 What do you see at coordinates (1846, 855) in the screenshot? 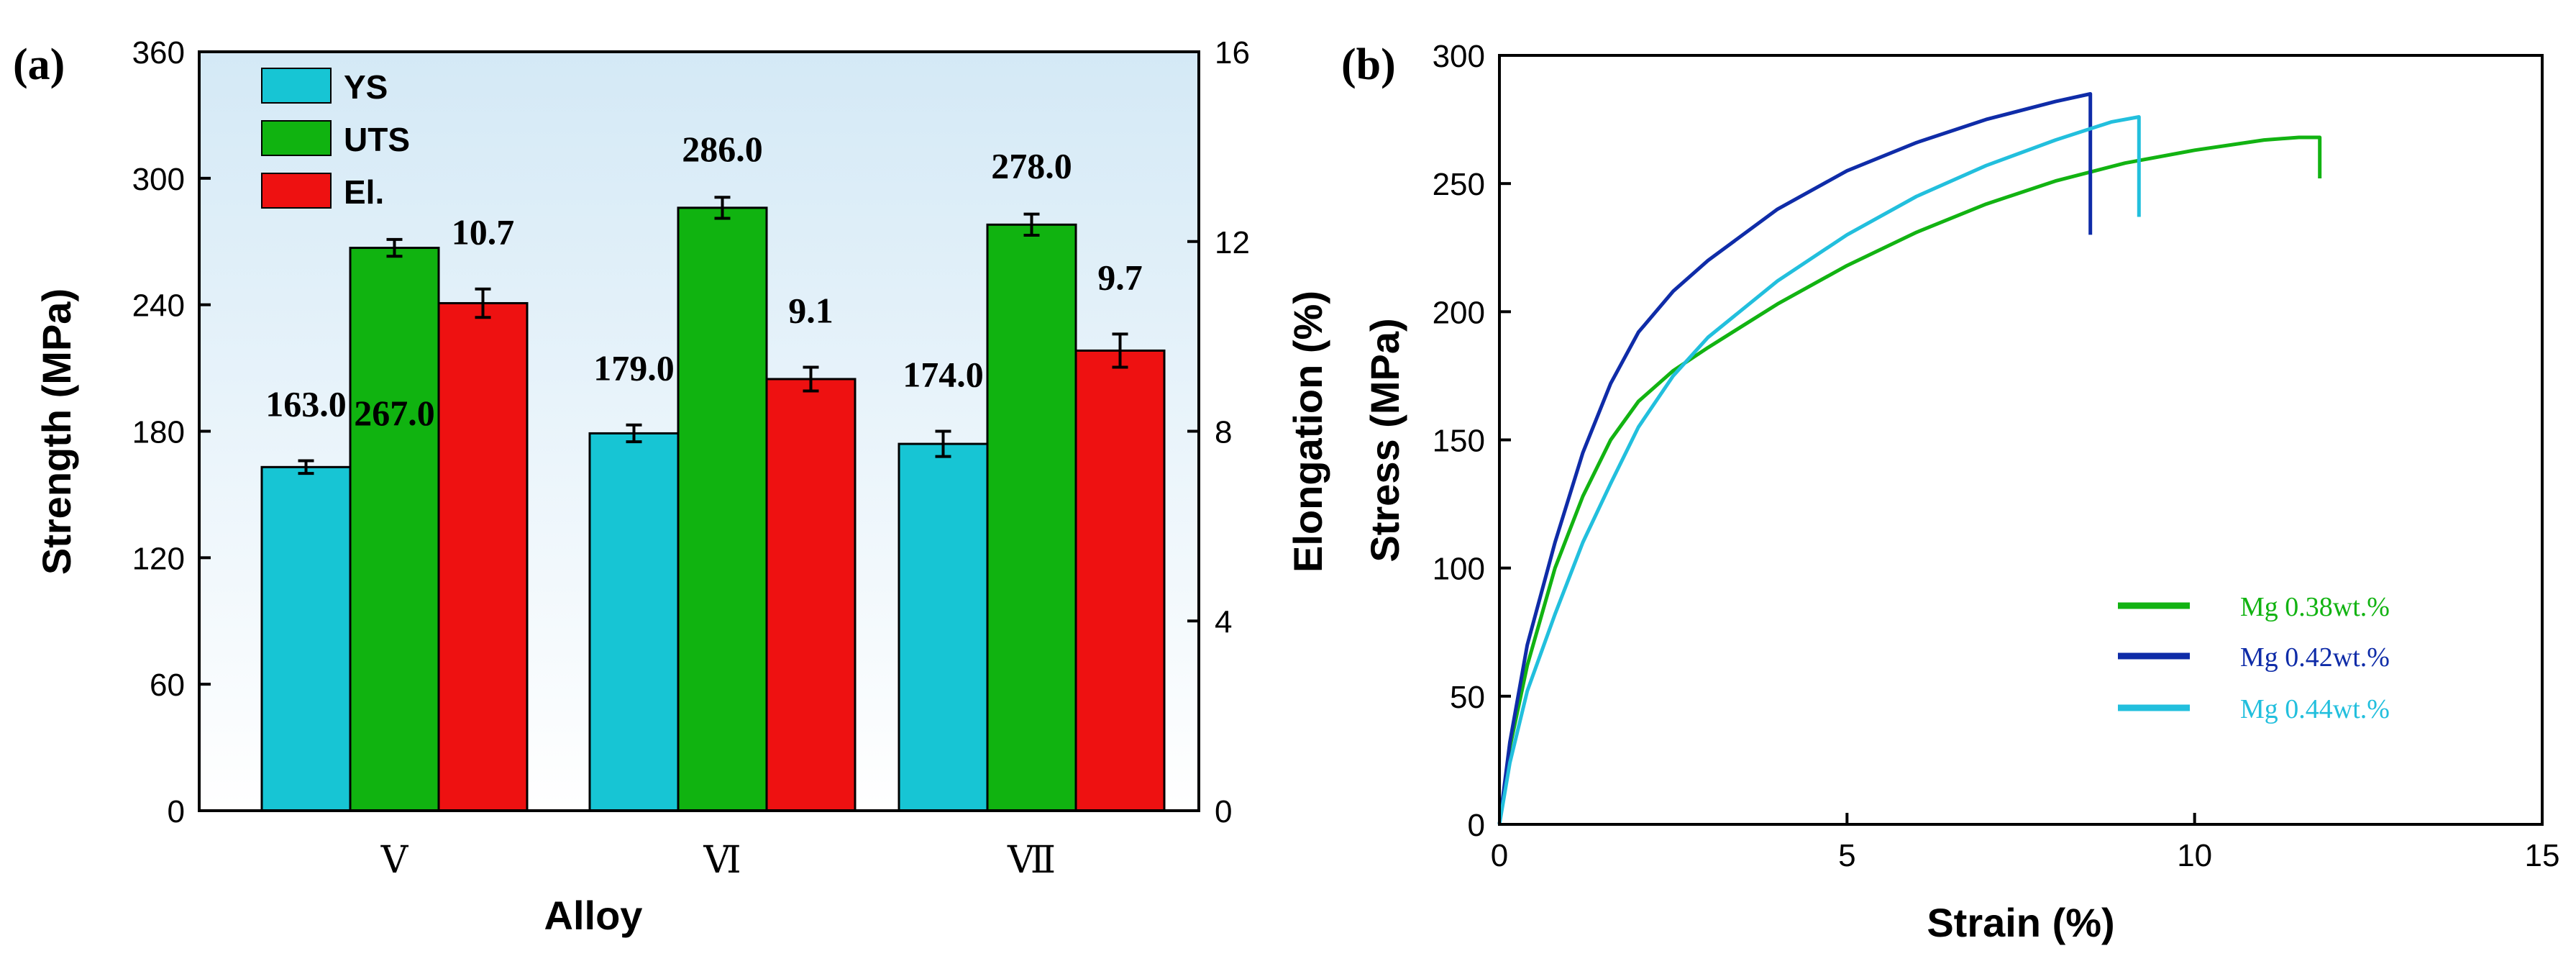
I see `x-tick-label: 5` at bounding box center [1846, 855].